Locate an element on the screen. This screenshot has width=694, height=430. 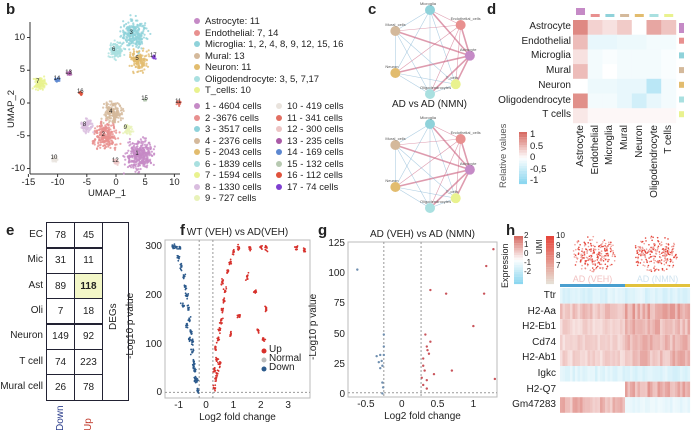
legend-label: Up is located at coordinates (275, 349).